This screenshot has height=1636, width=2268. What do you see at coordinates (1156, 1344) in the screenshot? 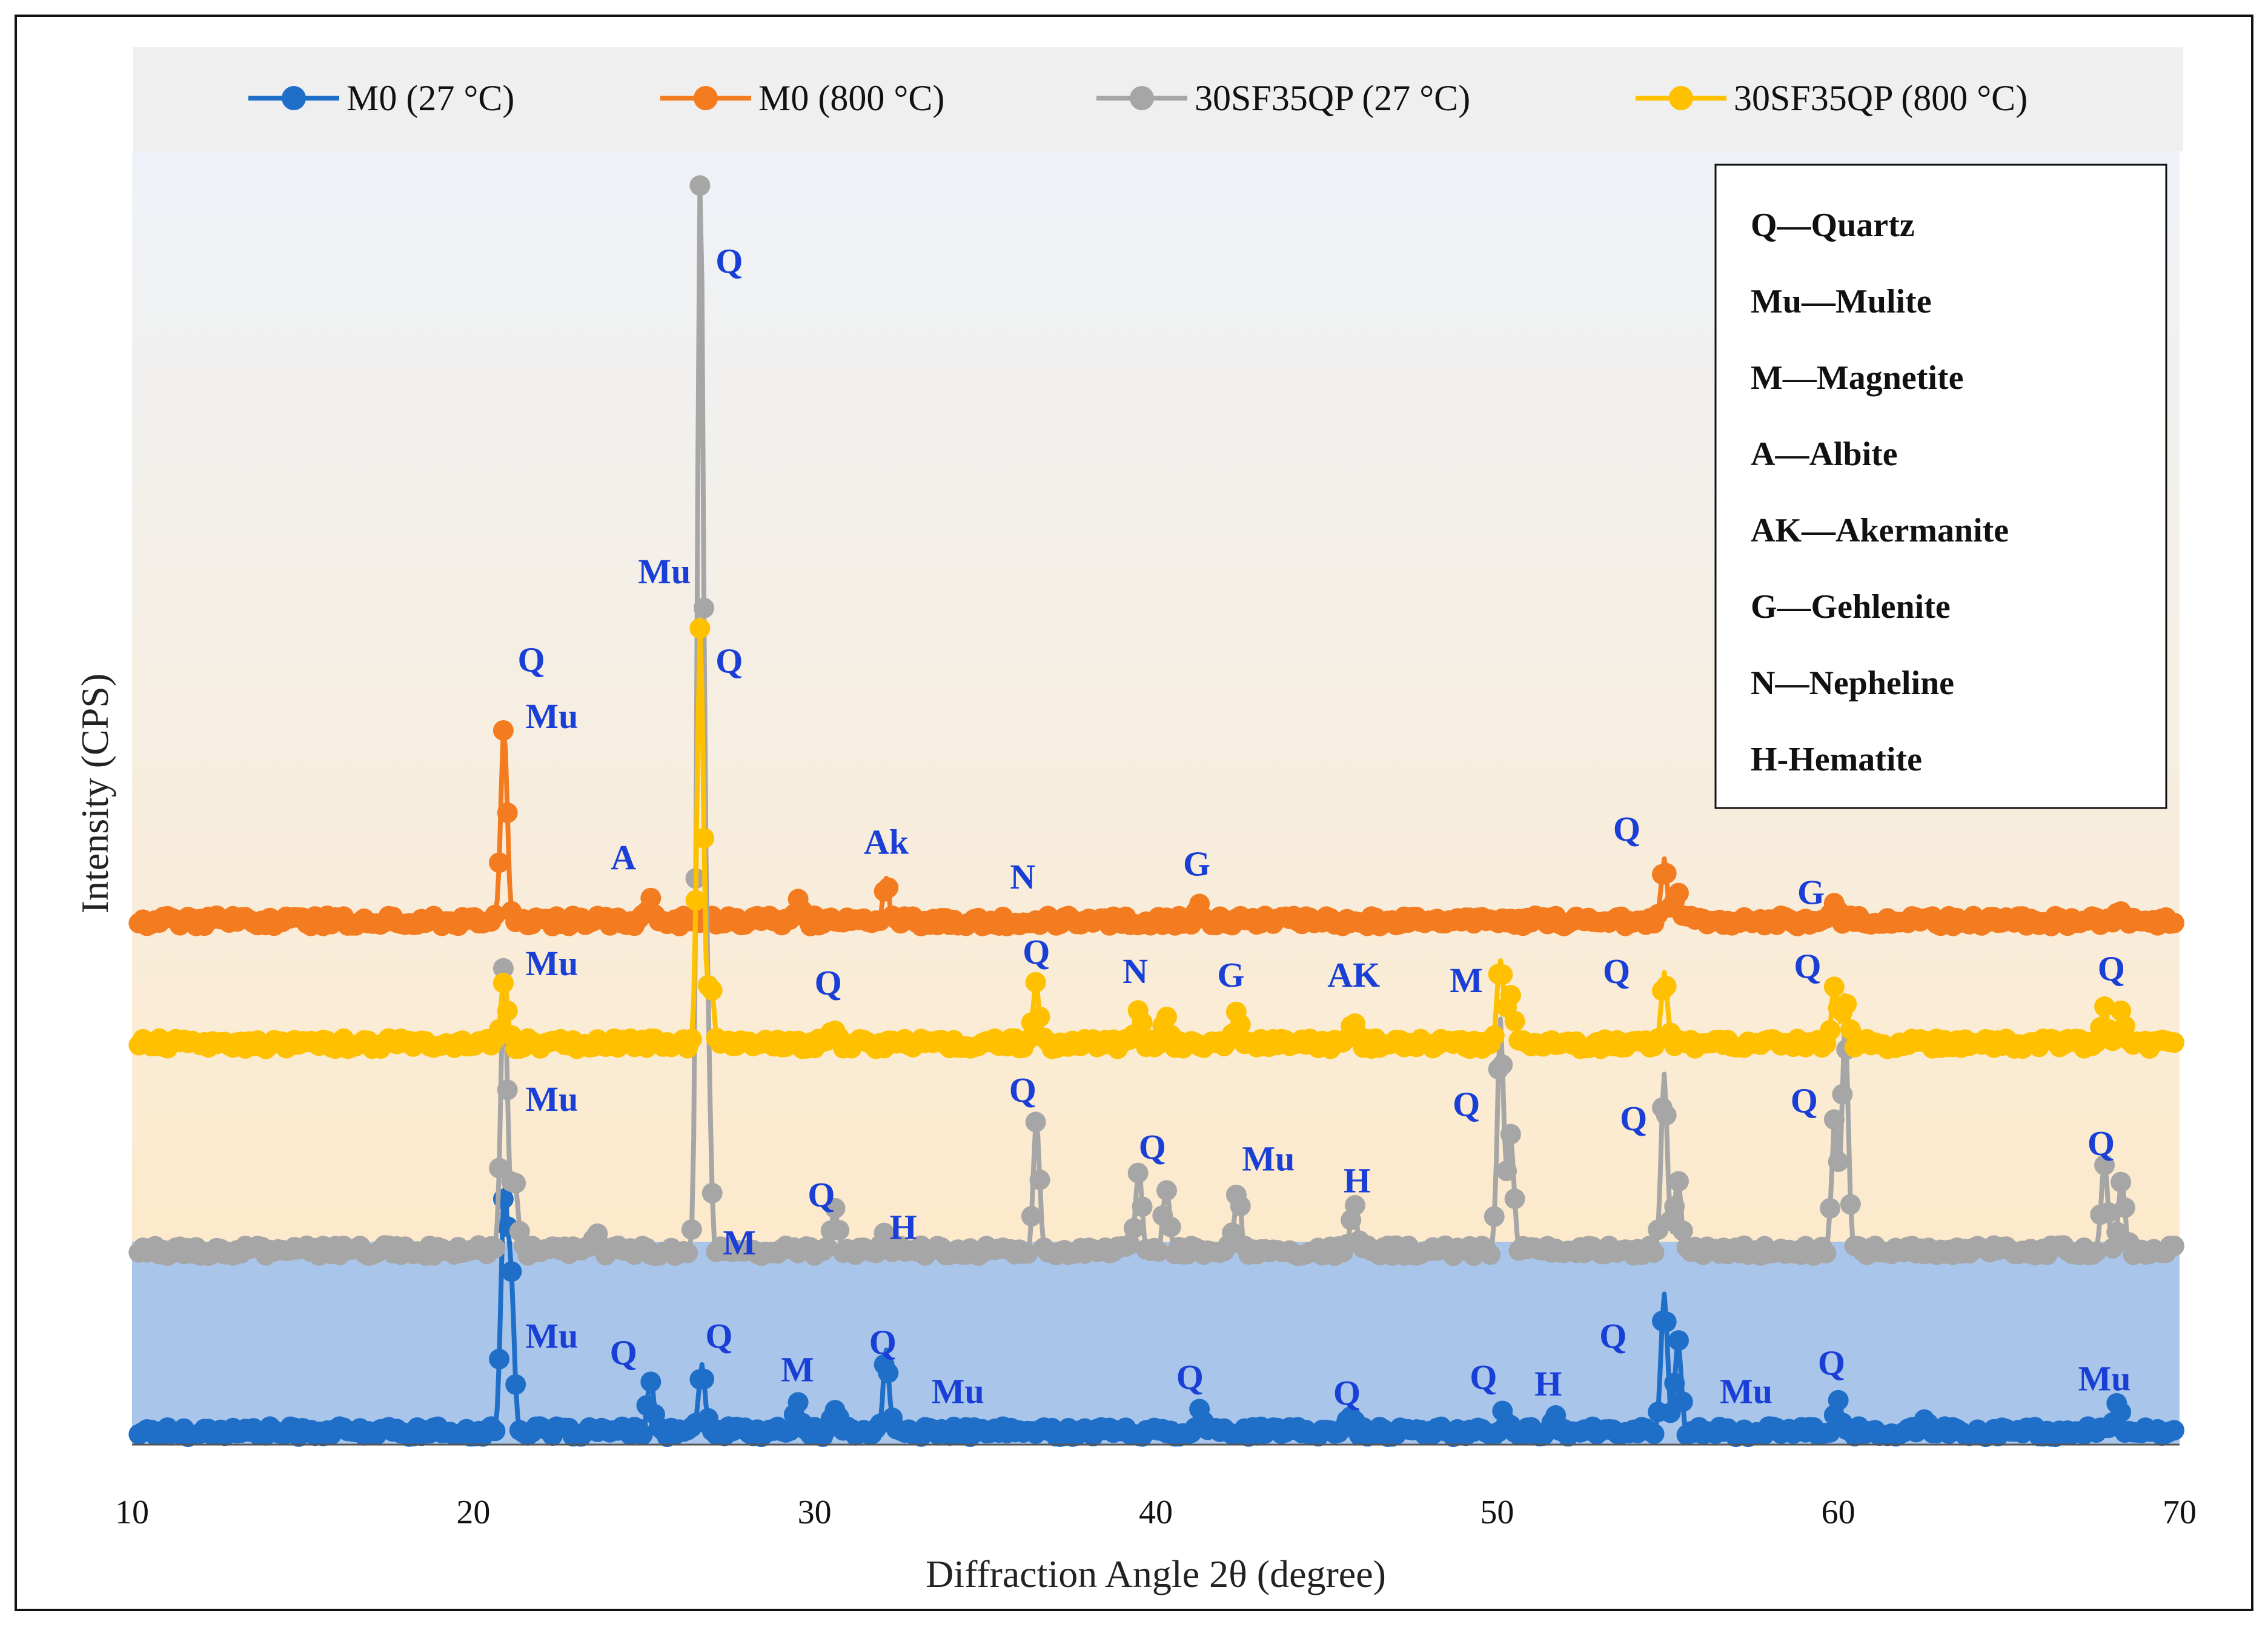
I see `plot-background-lower` at bounding box center [1156, 1344].